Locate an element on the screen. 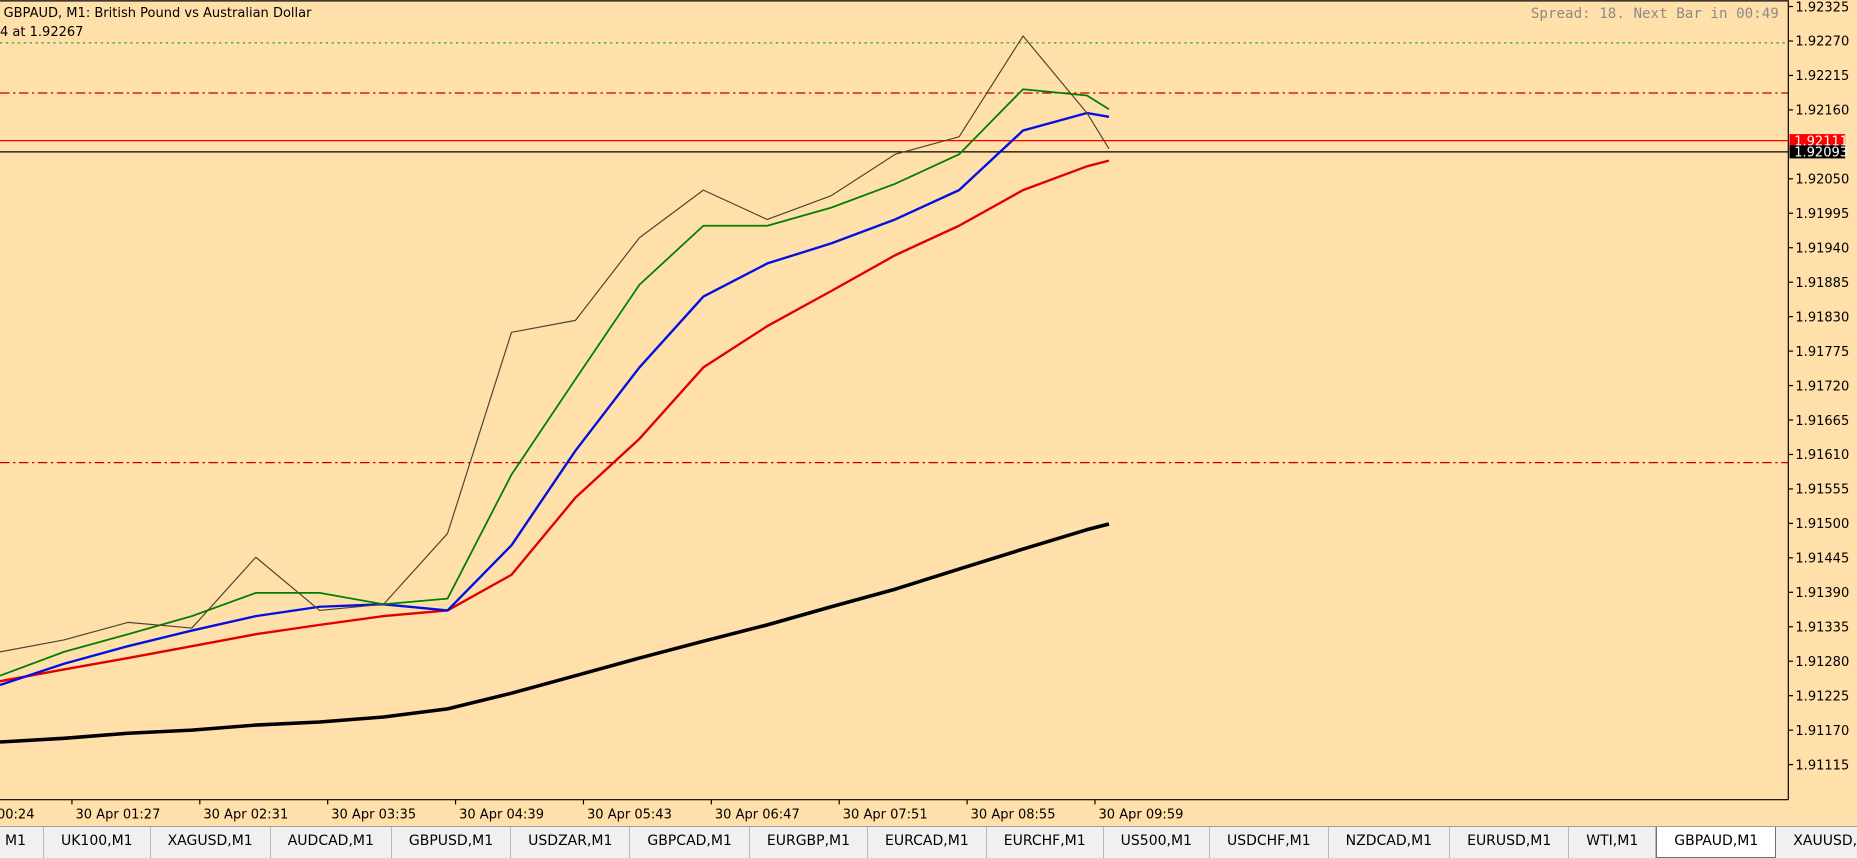 The width and height of the screenshot is (1857, 858). y-tick-label: 1.91115 is located at coordinates (1822, 765).